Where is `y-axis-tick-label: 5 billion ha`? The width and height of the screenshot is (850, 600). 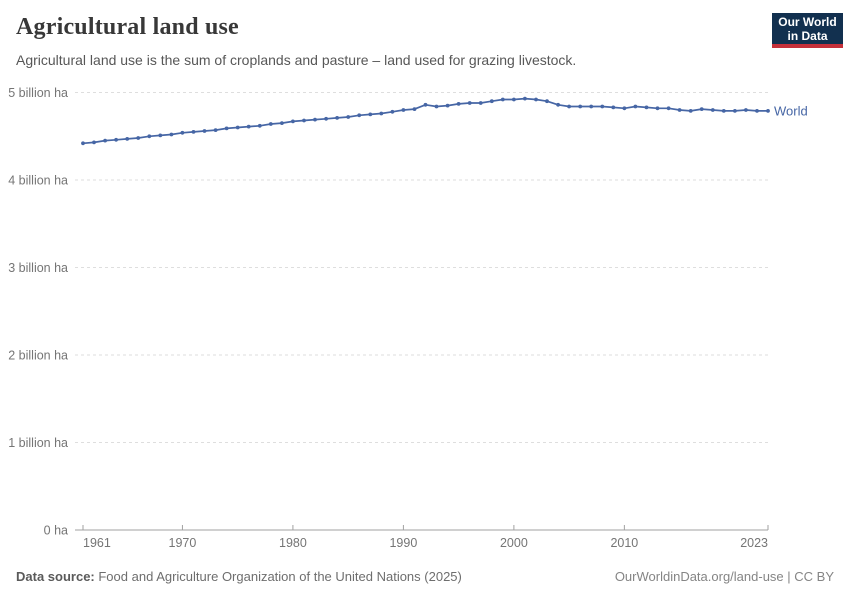 y-axis-tick-label: 5 billion ha is located at coordinates (38, 93).